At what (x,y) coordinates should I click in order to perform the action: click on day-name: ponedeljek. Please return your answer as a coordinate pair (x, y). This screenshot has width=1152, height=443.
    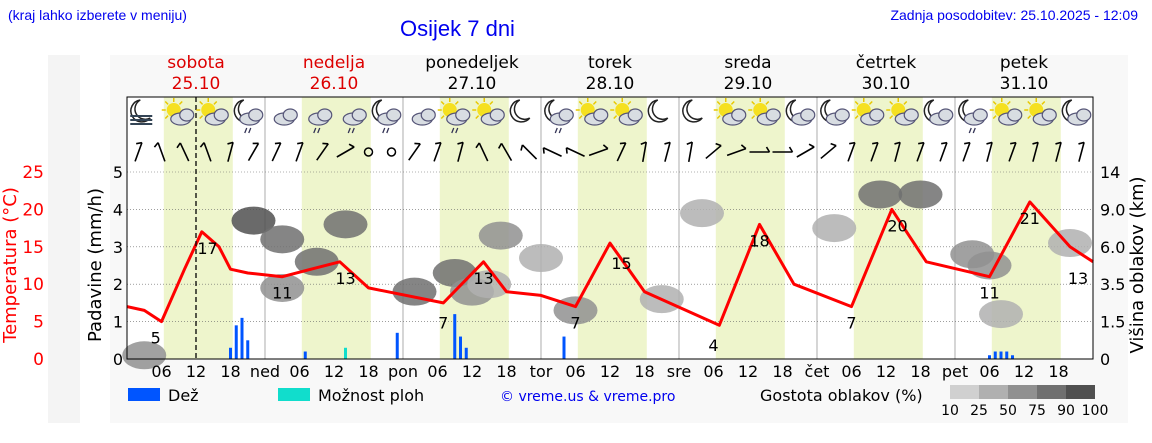
    Looking at the image, I should click on (472, 63).